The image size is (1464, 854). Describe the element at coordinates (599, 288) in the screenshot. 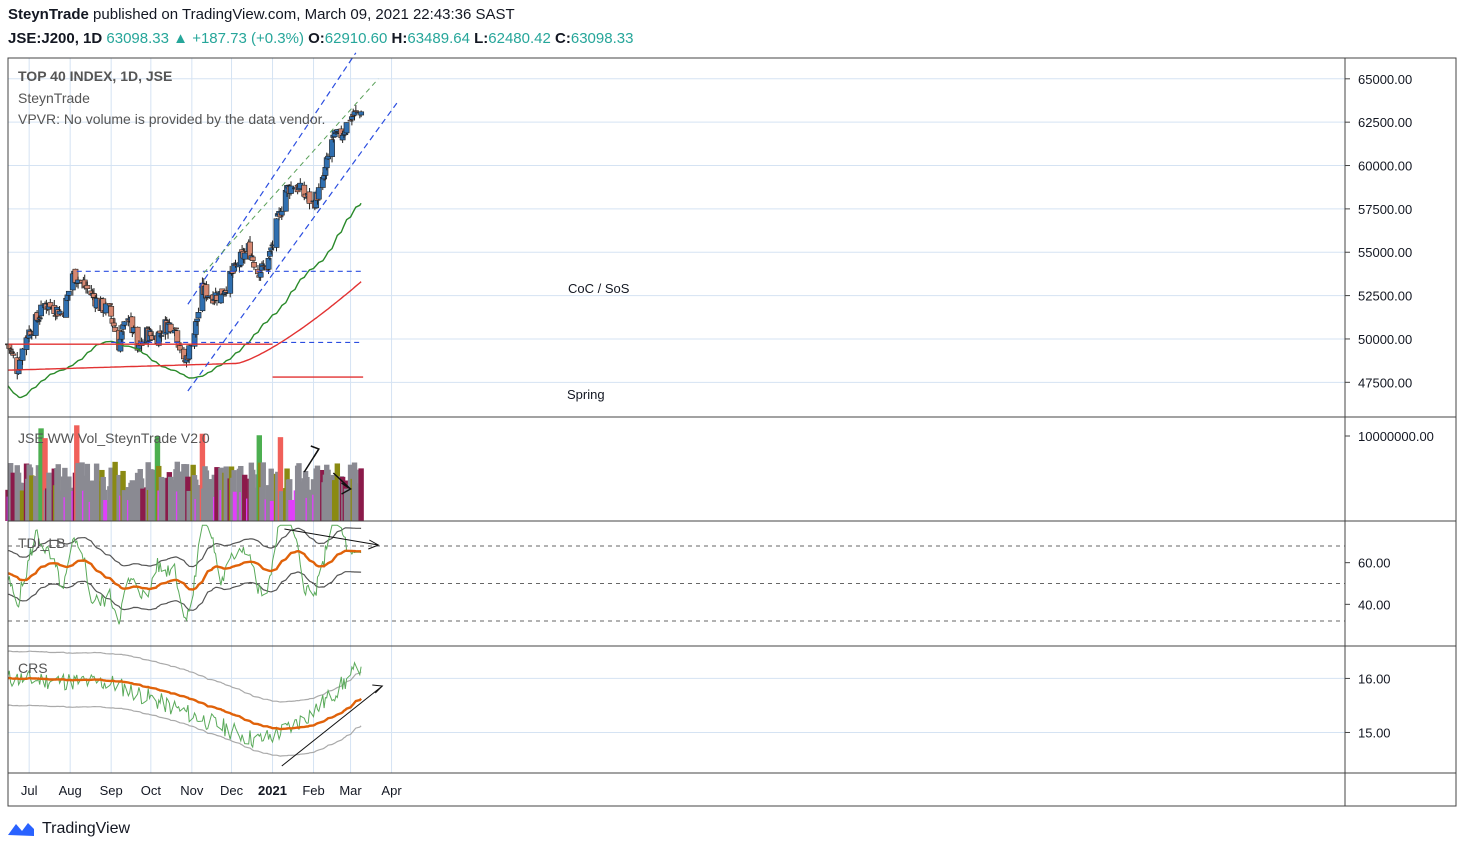

I see `coc-annotation: CoC / SoS` at that location.